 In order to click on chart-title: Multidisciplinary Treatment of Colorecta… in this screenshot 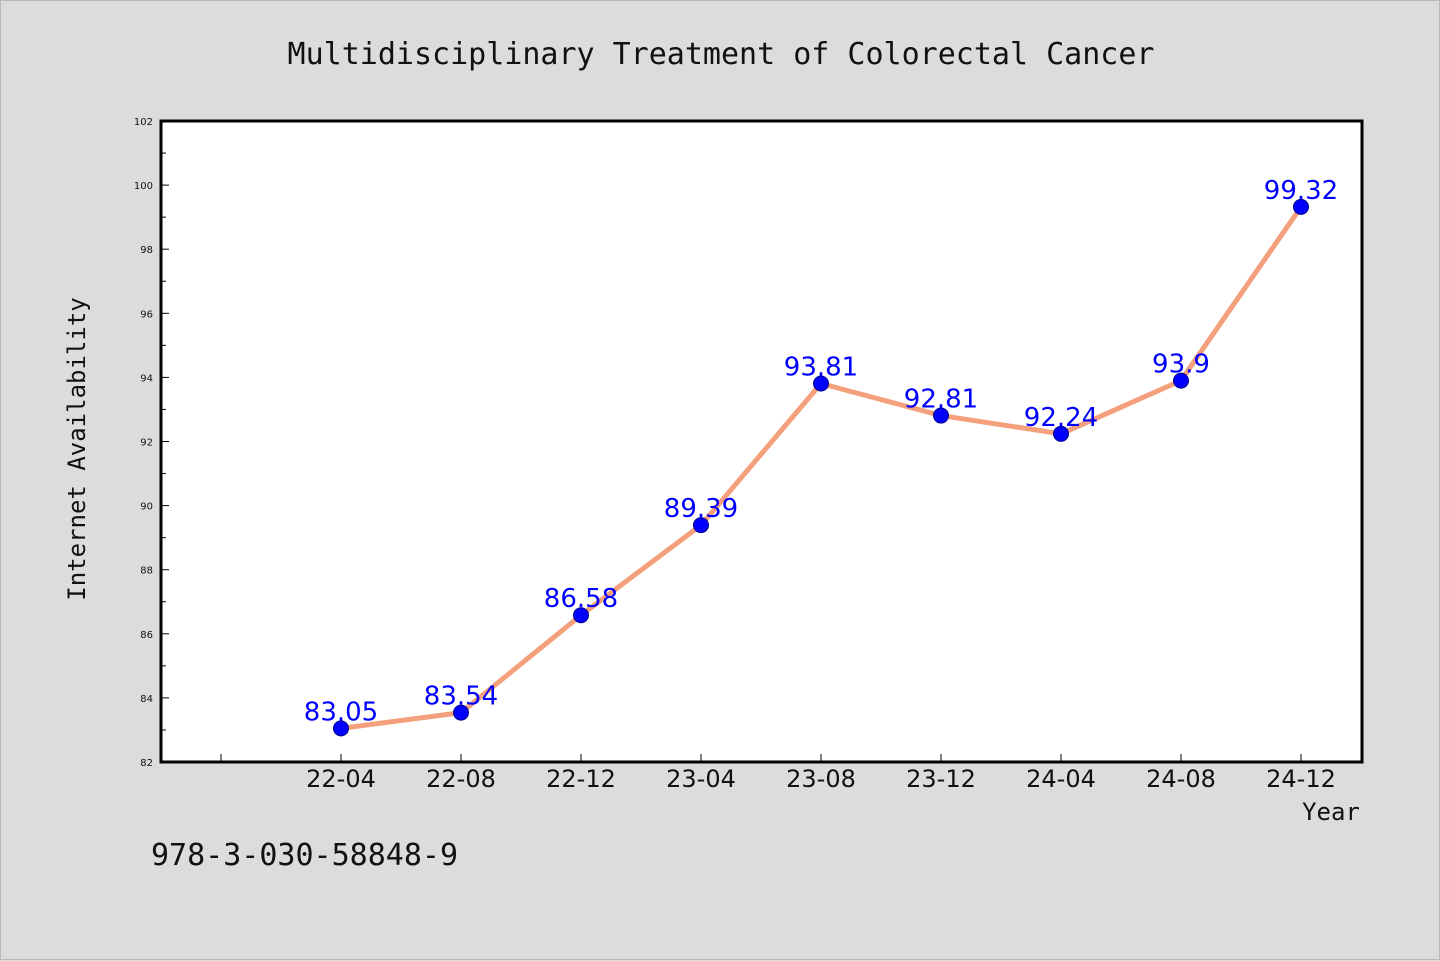, I will do `click(721, 54)`.